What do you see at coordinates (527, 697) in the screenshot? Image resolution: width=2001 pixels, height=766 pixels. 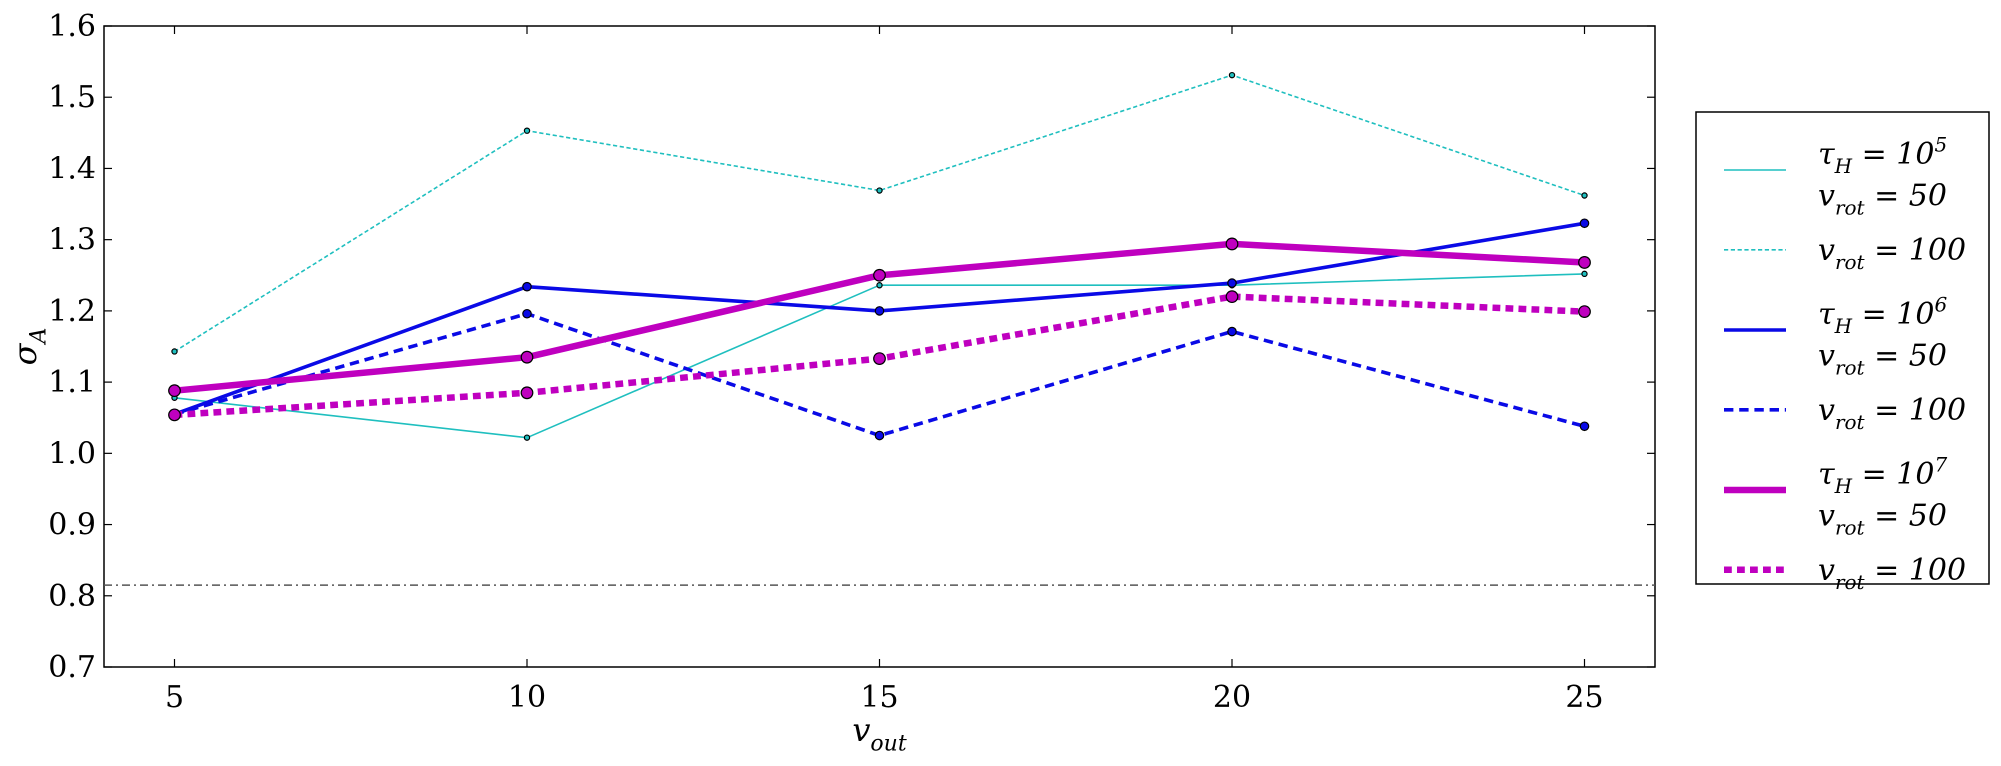 I see `x-tick-label: 10` at bounding box center [527, 697].